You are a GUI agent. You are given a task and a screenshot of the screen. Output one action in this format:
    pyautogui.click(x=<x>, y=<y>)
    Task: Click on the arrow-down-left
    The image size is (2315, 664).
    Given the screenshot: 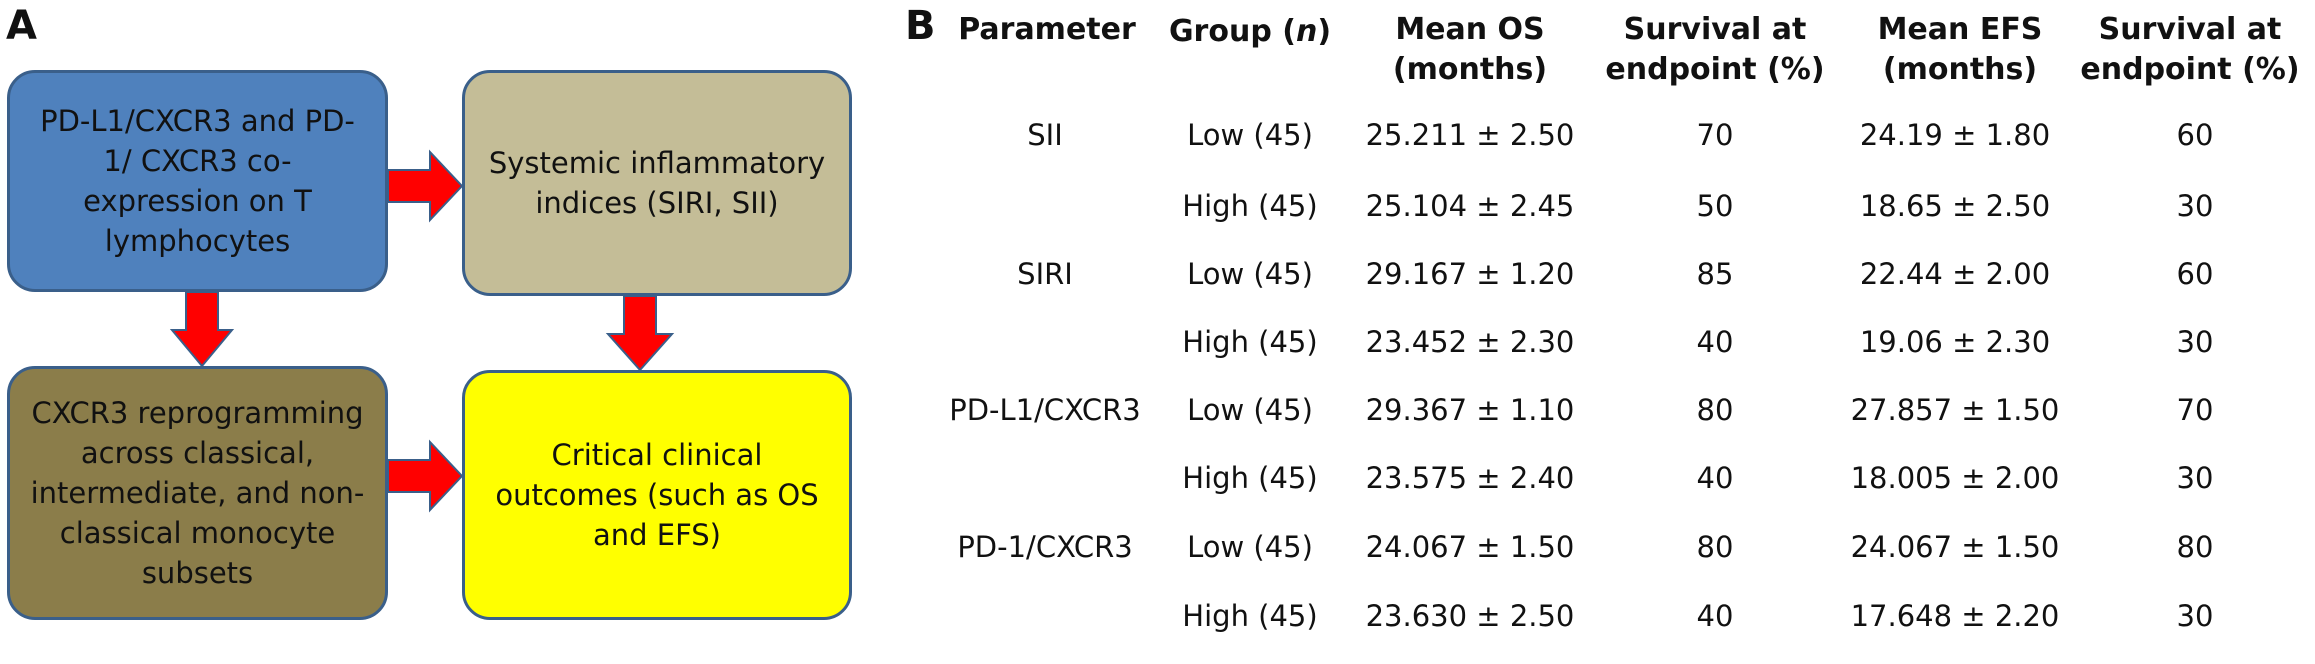 What is the action you would take?
    pyautogui.click(x=202, y=329)
    